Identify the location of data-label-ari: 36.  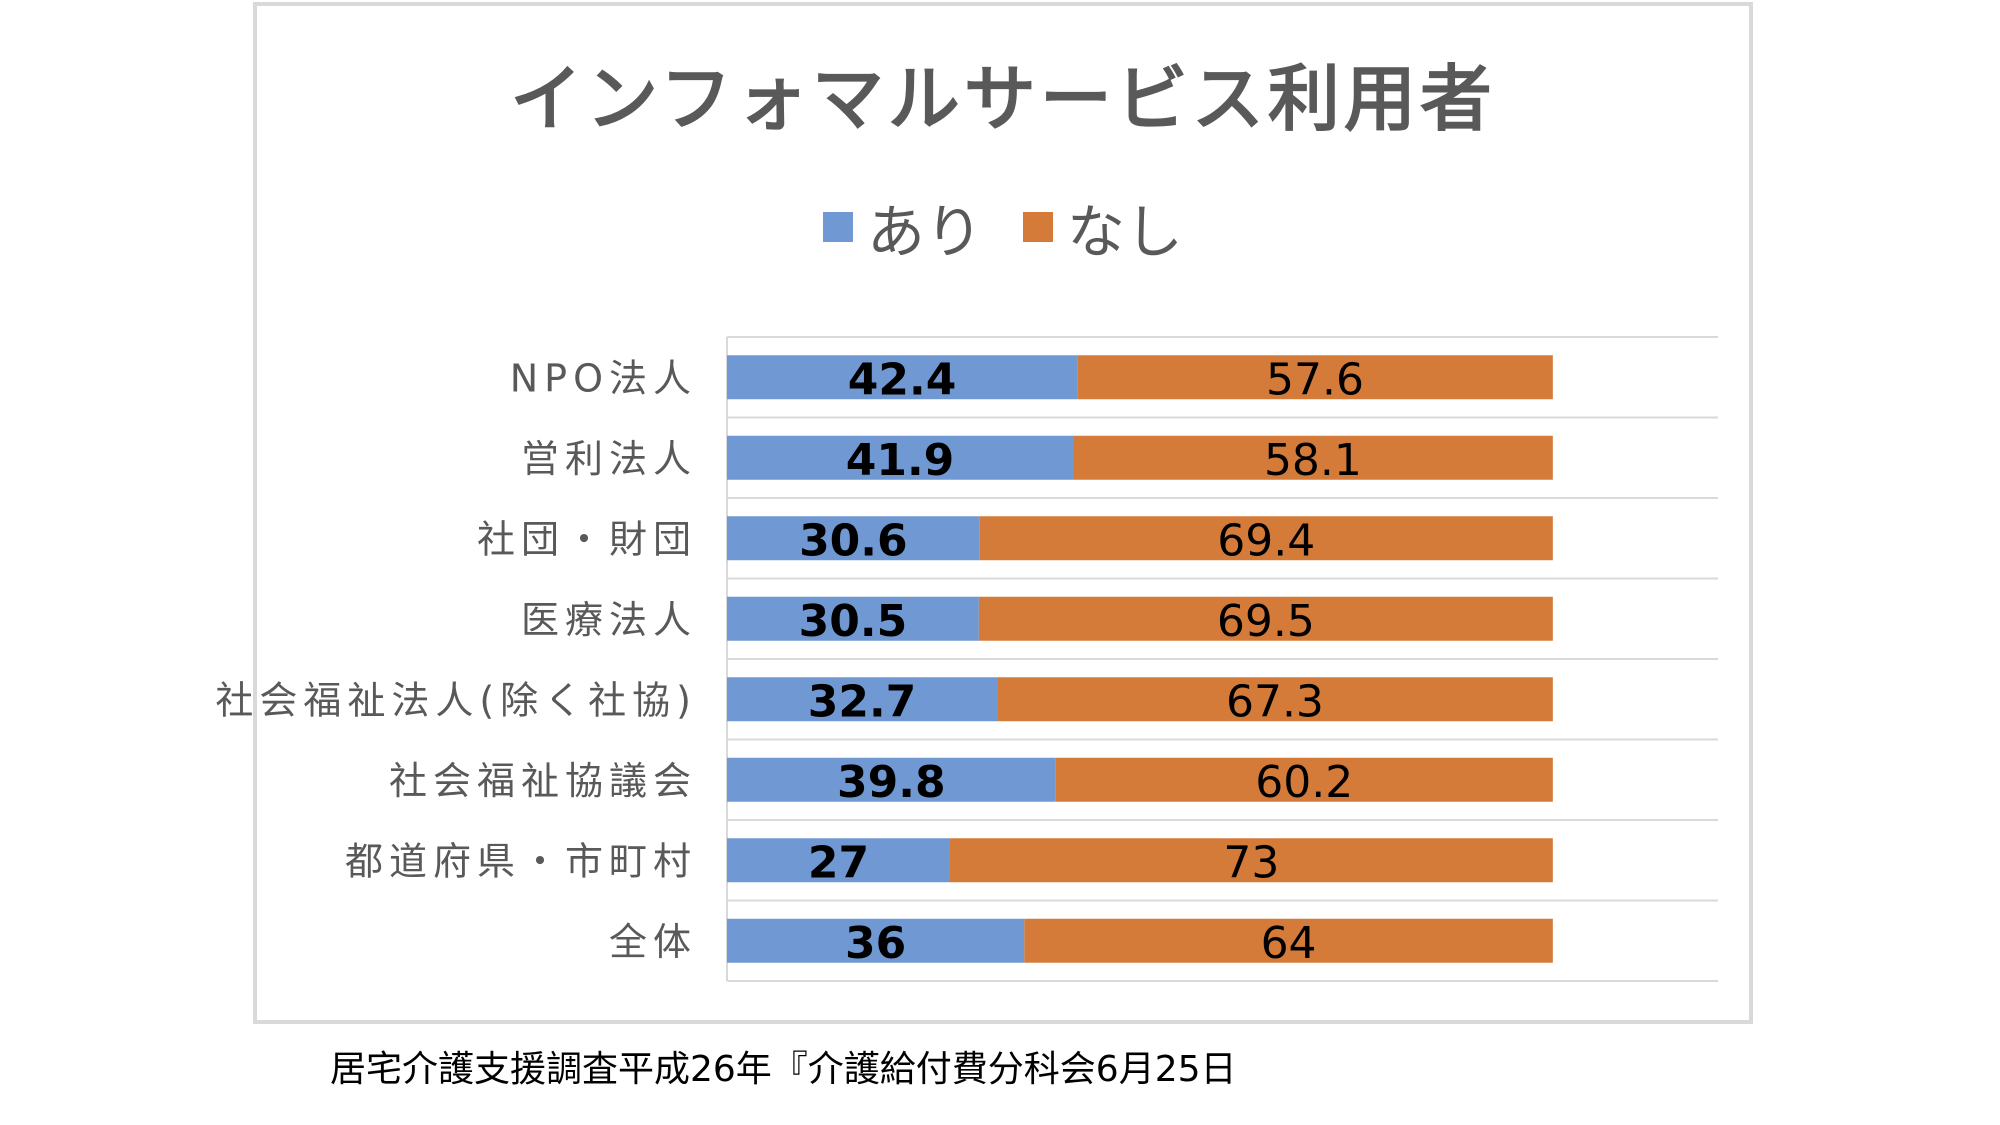
(875, 943).